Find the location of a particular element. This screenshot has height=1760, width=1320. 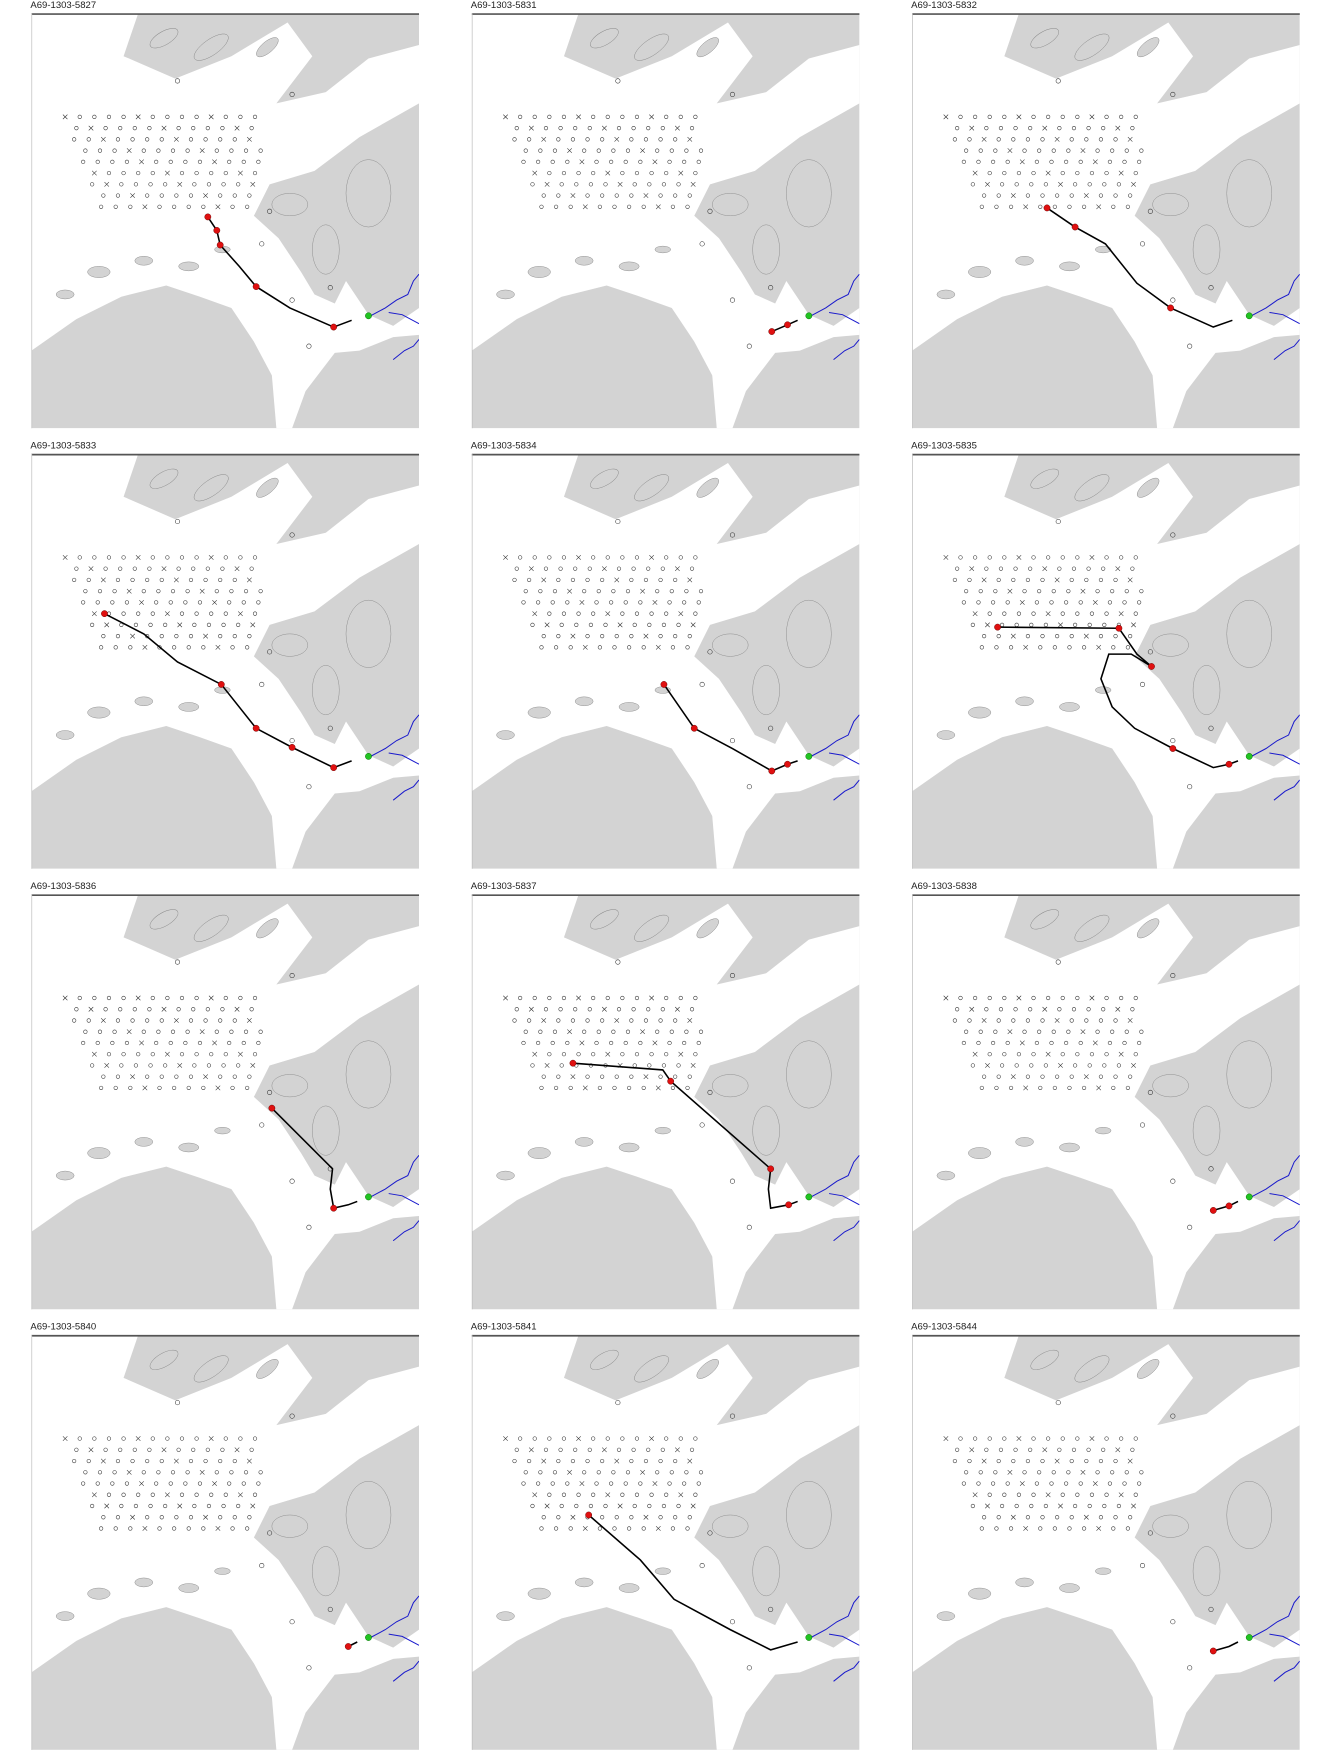

map-panel: A69-1303-5838 is located at coordinates (1105, 1095).